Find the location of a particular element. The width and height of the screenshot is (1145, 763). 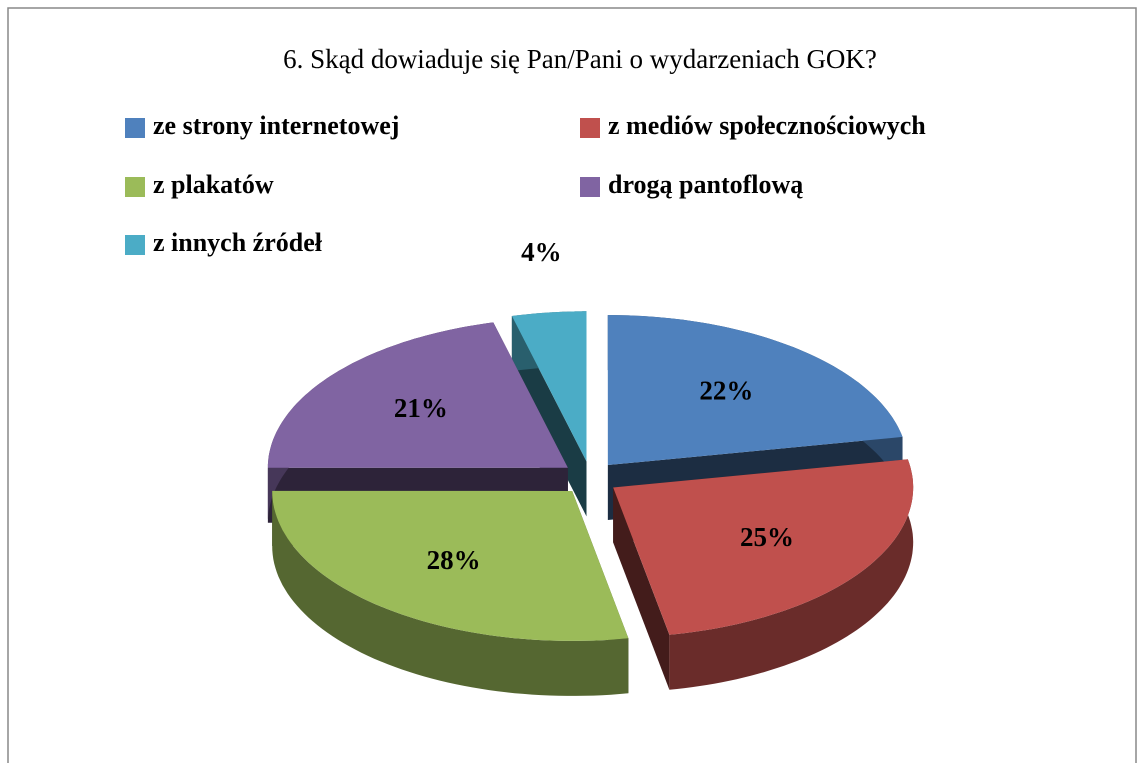

data-label: 25% is located at coordinates (767, 537).